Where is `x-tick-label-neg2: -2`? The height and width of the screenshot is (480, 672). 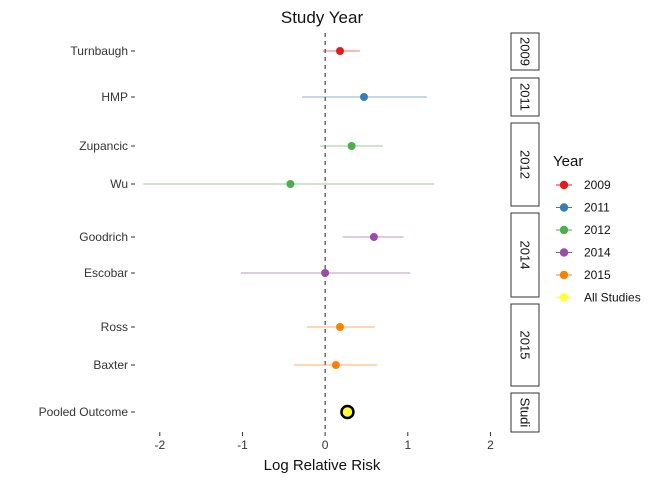 x-tick-label-neg2: -2 is located at coordinates (159, 445).